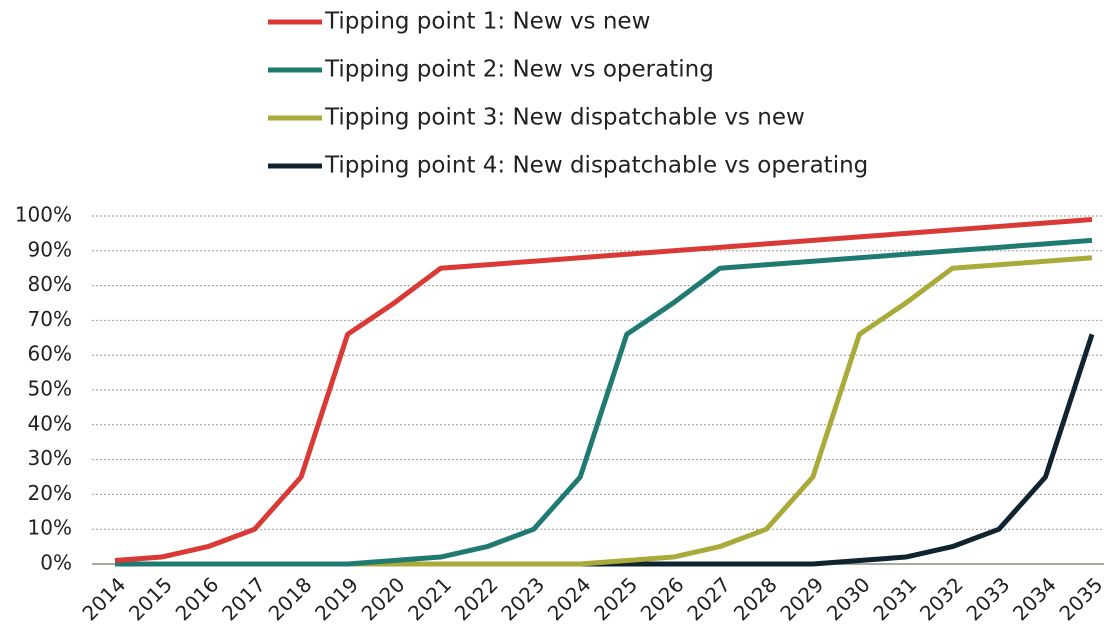 This screenshot has height=636, width=1107. Describe the element at coordinates (429, 598) in the screenshot. I see `x-tick-label: 2021` at that location.